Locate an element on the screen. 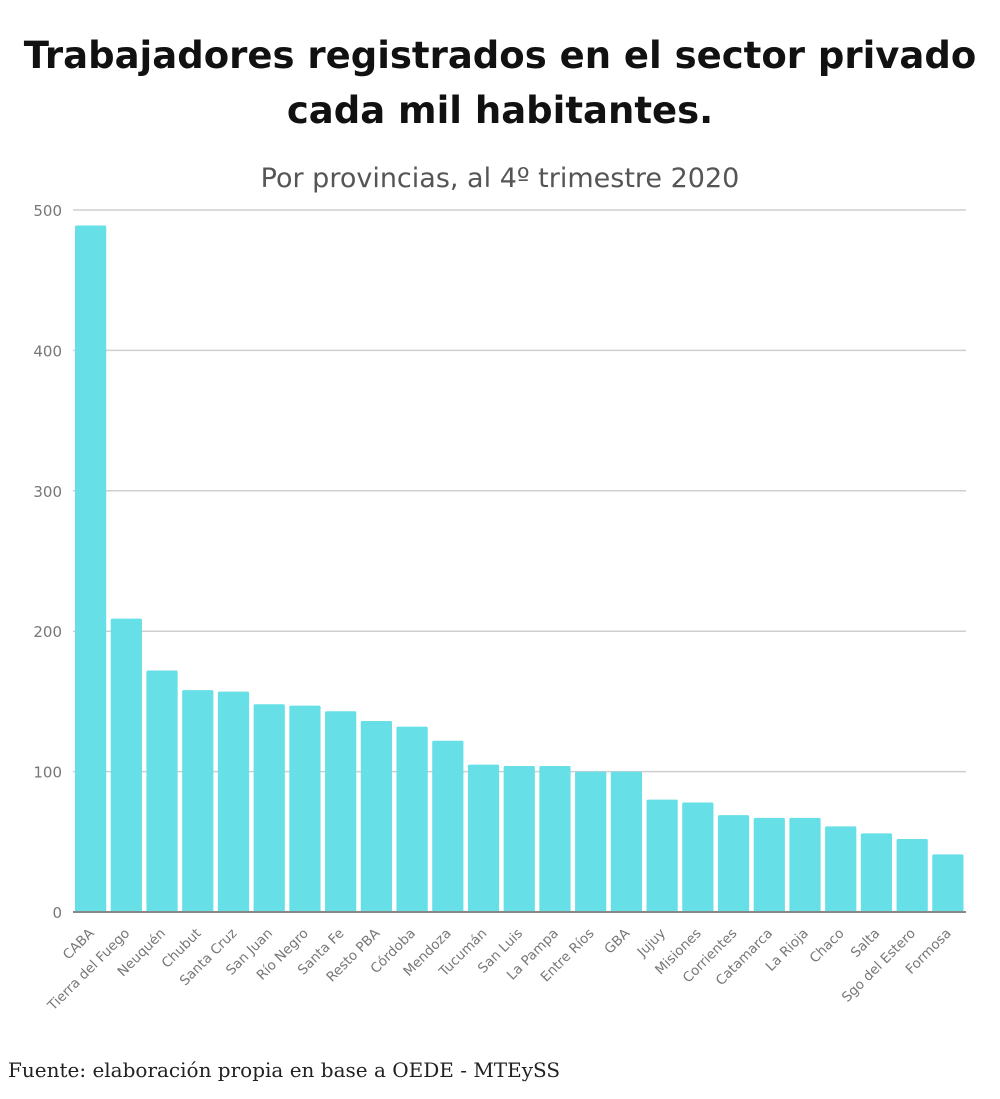  y-tick-label: 100 is located at coordinates (47, 773).